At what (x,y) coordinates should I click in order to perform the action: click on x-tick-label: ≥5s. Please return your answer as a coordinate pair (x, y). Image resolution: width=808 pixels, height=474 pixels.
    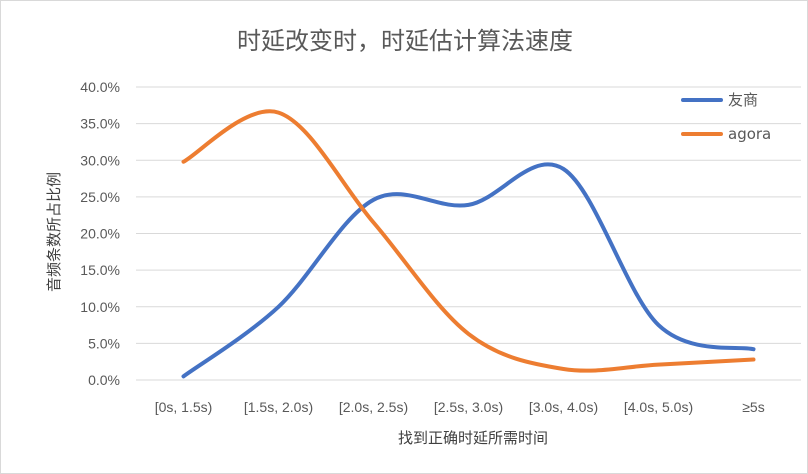
    Looking at the image, I should click on (753, 407).